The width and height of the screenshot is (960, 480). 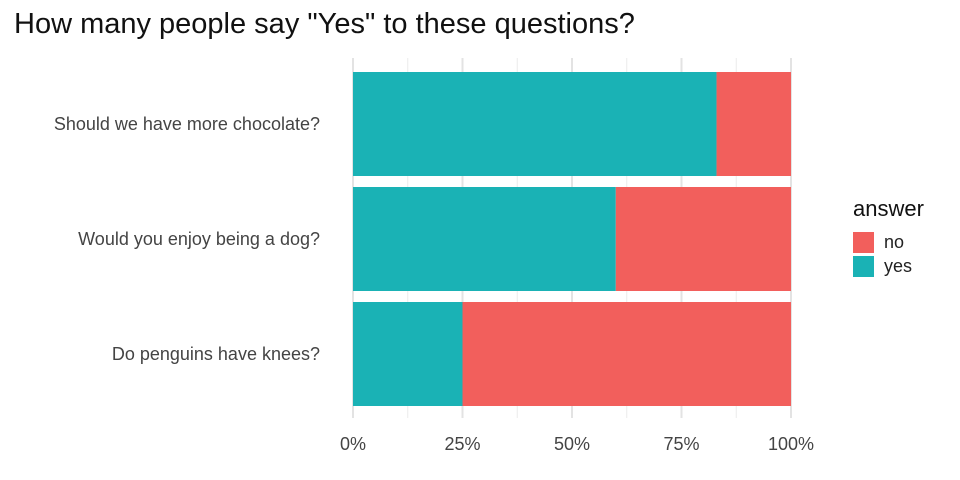 What do you see at coordinates (572, 444) in the screenshot?
I see `x-tick-label: 50%` at bounding box center [572, 444].